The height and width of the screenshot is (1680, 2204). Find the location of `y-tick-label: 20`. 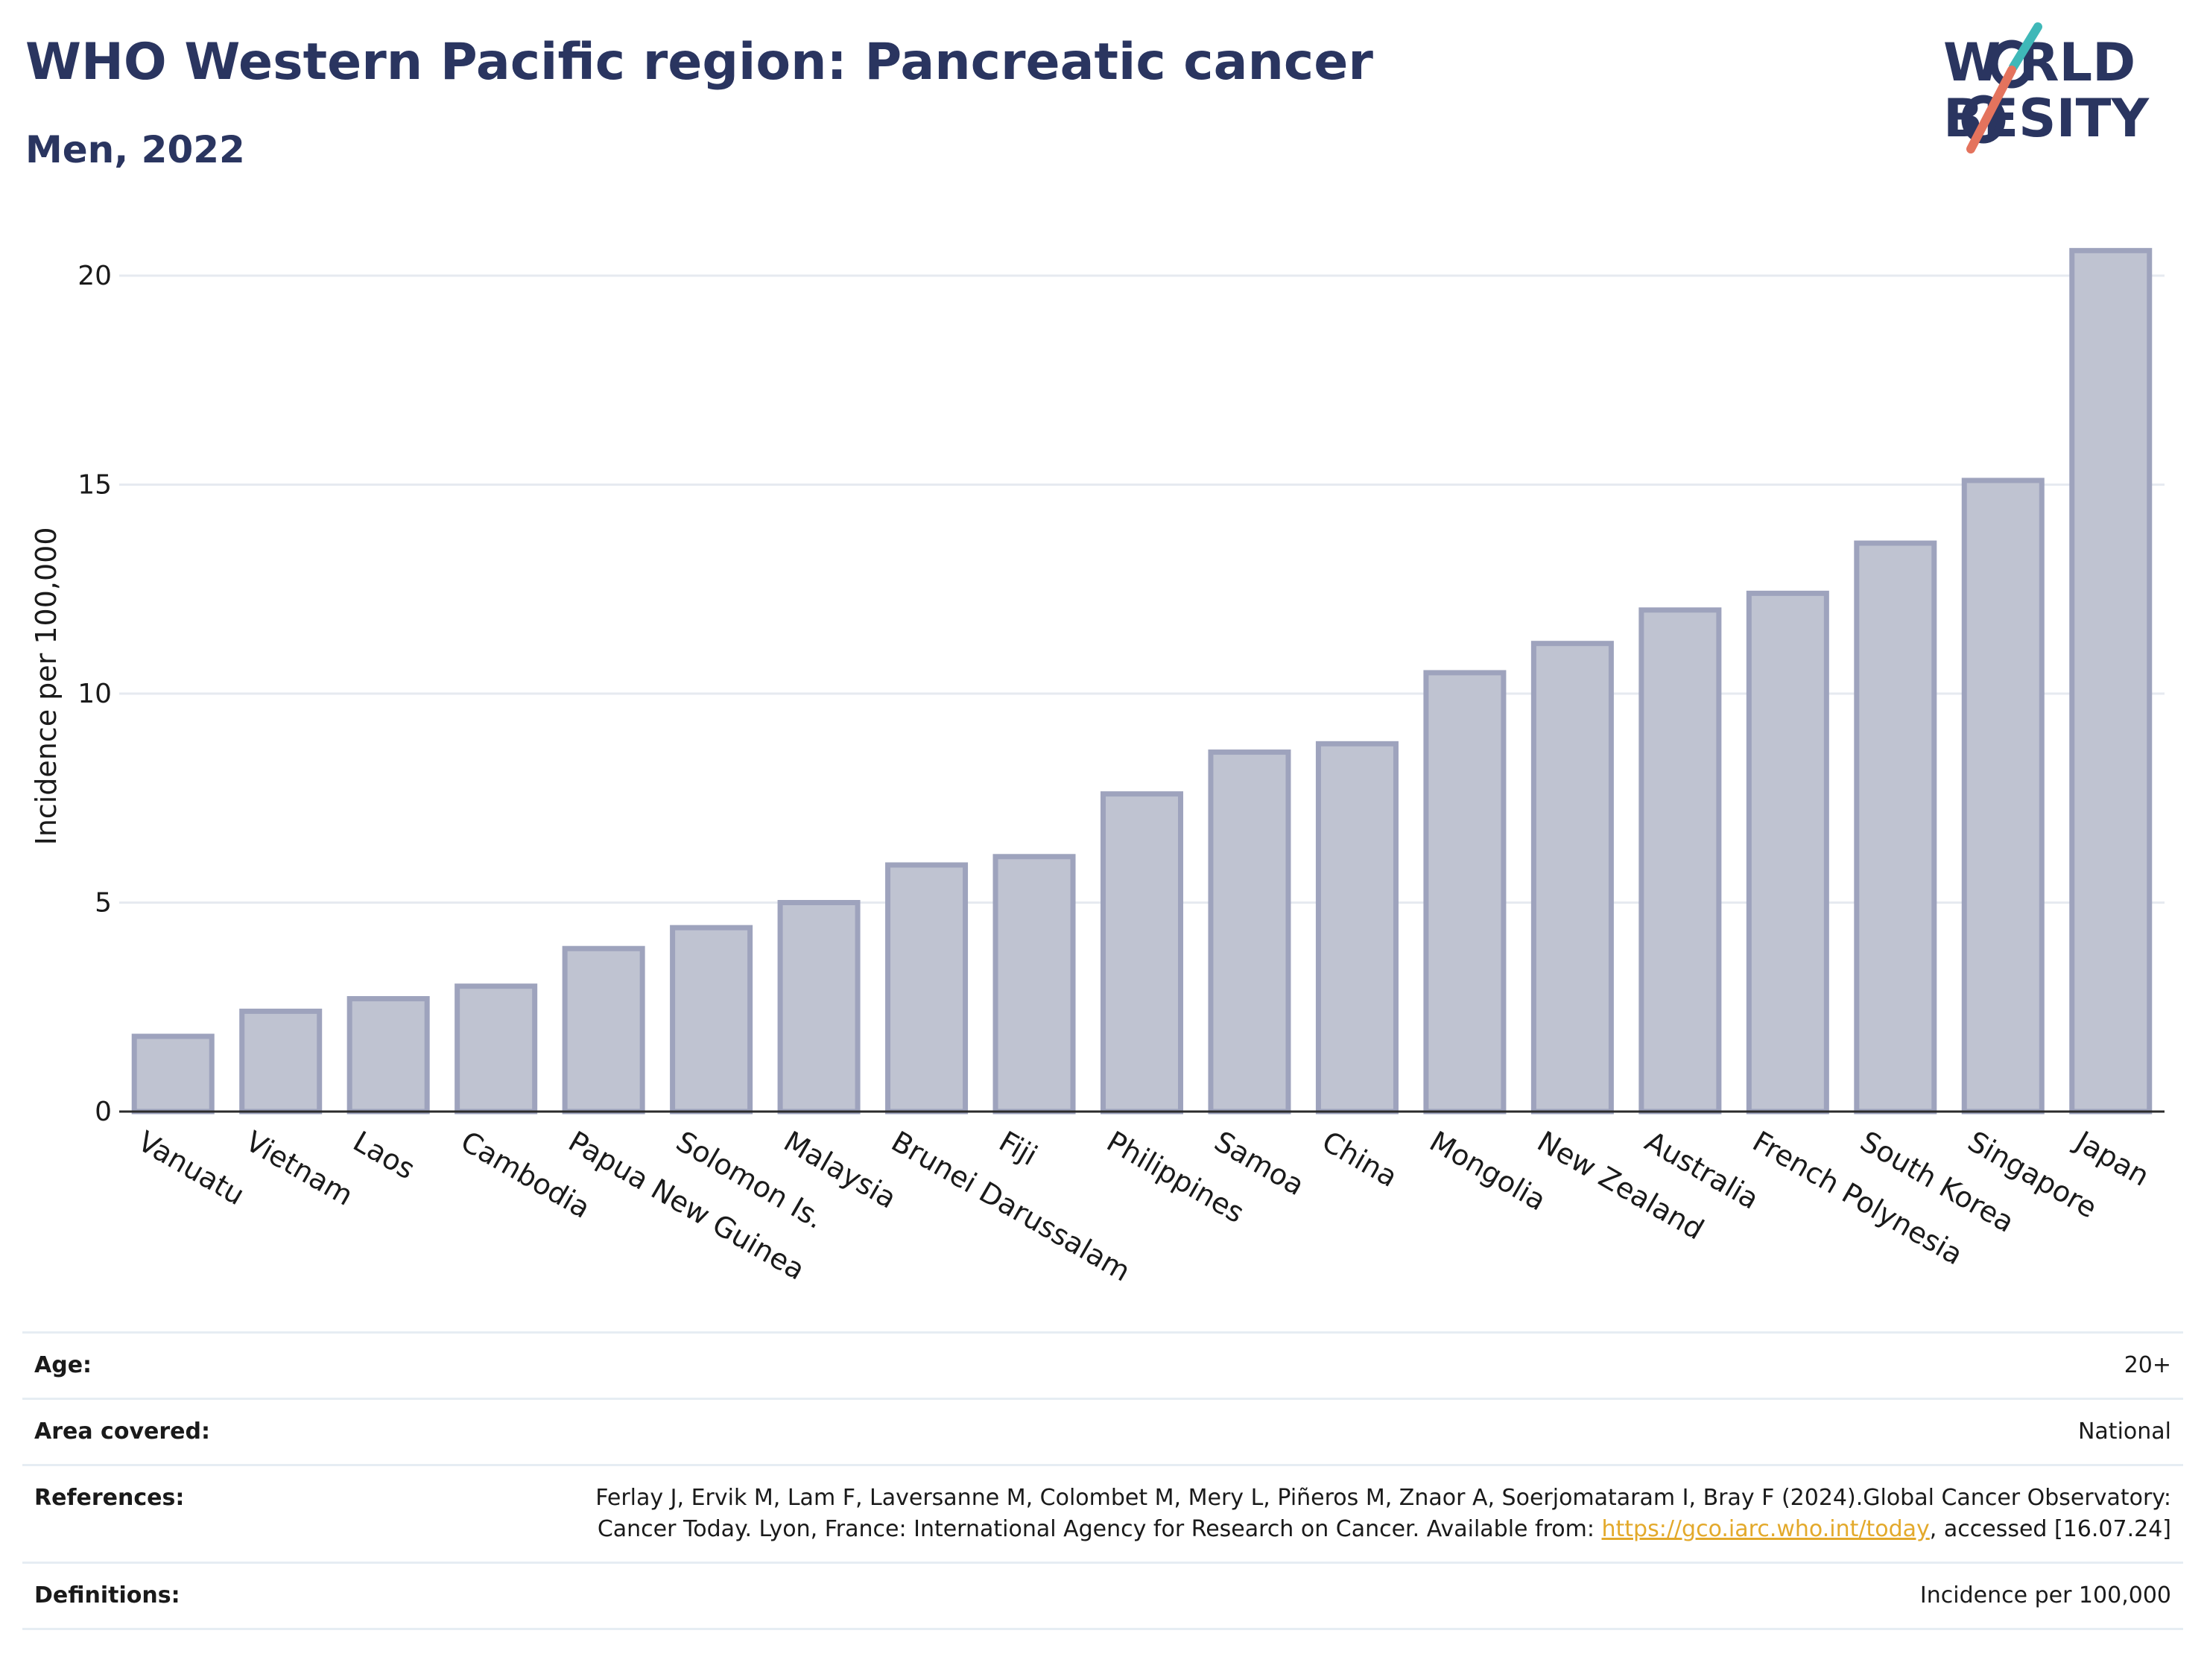

y-tick-label: 20 is located at coordinates (94, 276).